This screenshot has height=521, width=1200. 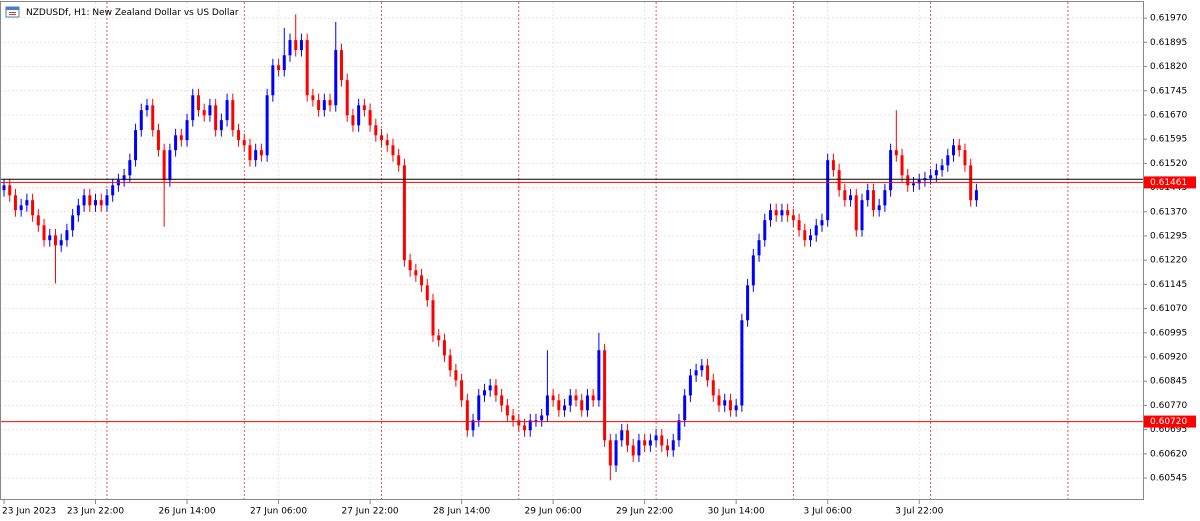 What do you see at coordinates (1168, 140) in the screenshot?
I see `y-tick-label: 0.61595` at bounding box center [1168, 140].